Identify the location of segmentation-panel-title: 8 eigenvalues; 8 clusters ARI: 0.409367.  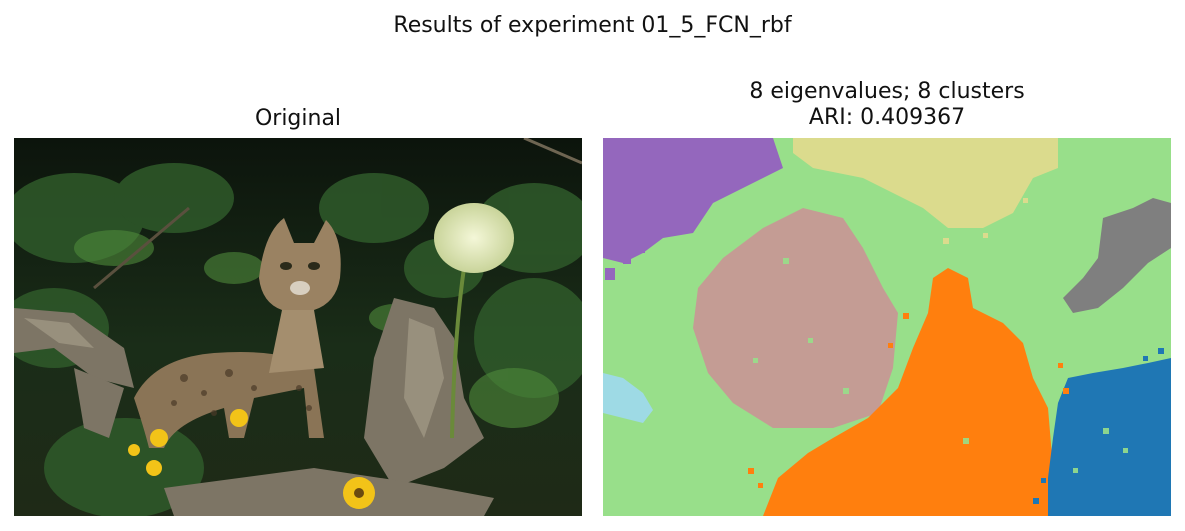
(887, 105).